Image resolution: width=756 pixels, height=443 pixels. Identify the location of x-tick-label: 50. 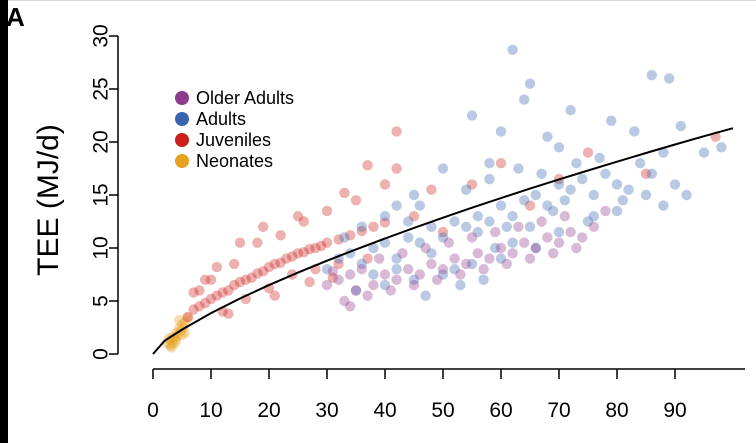
(442, 410).